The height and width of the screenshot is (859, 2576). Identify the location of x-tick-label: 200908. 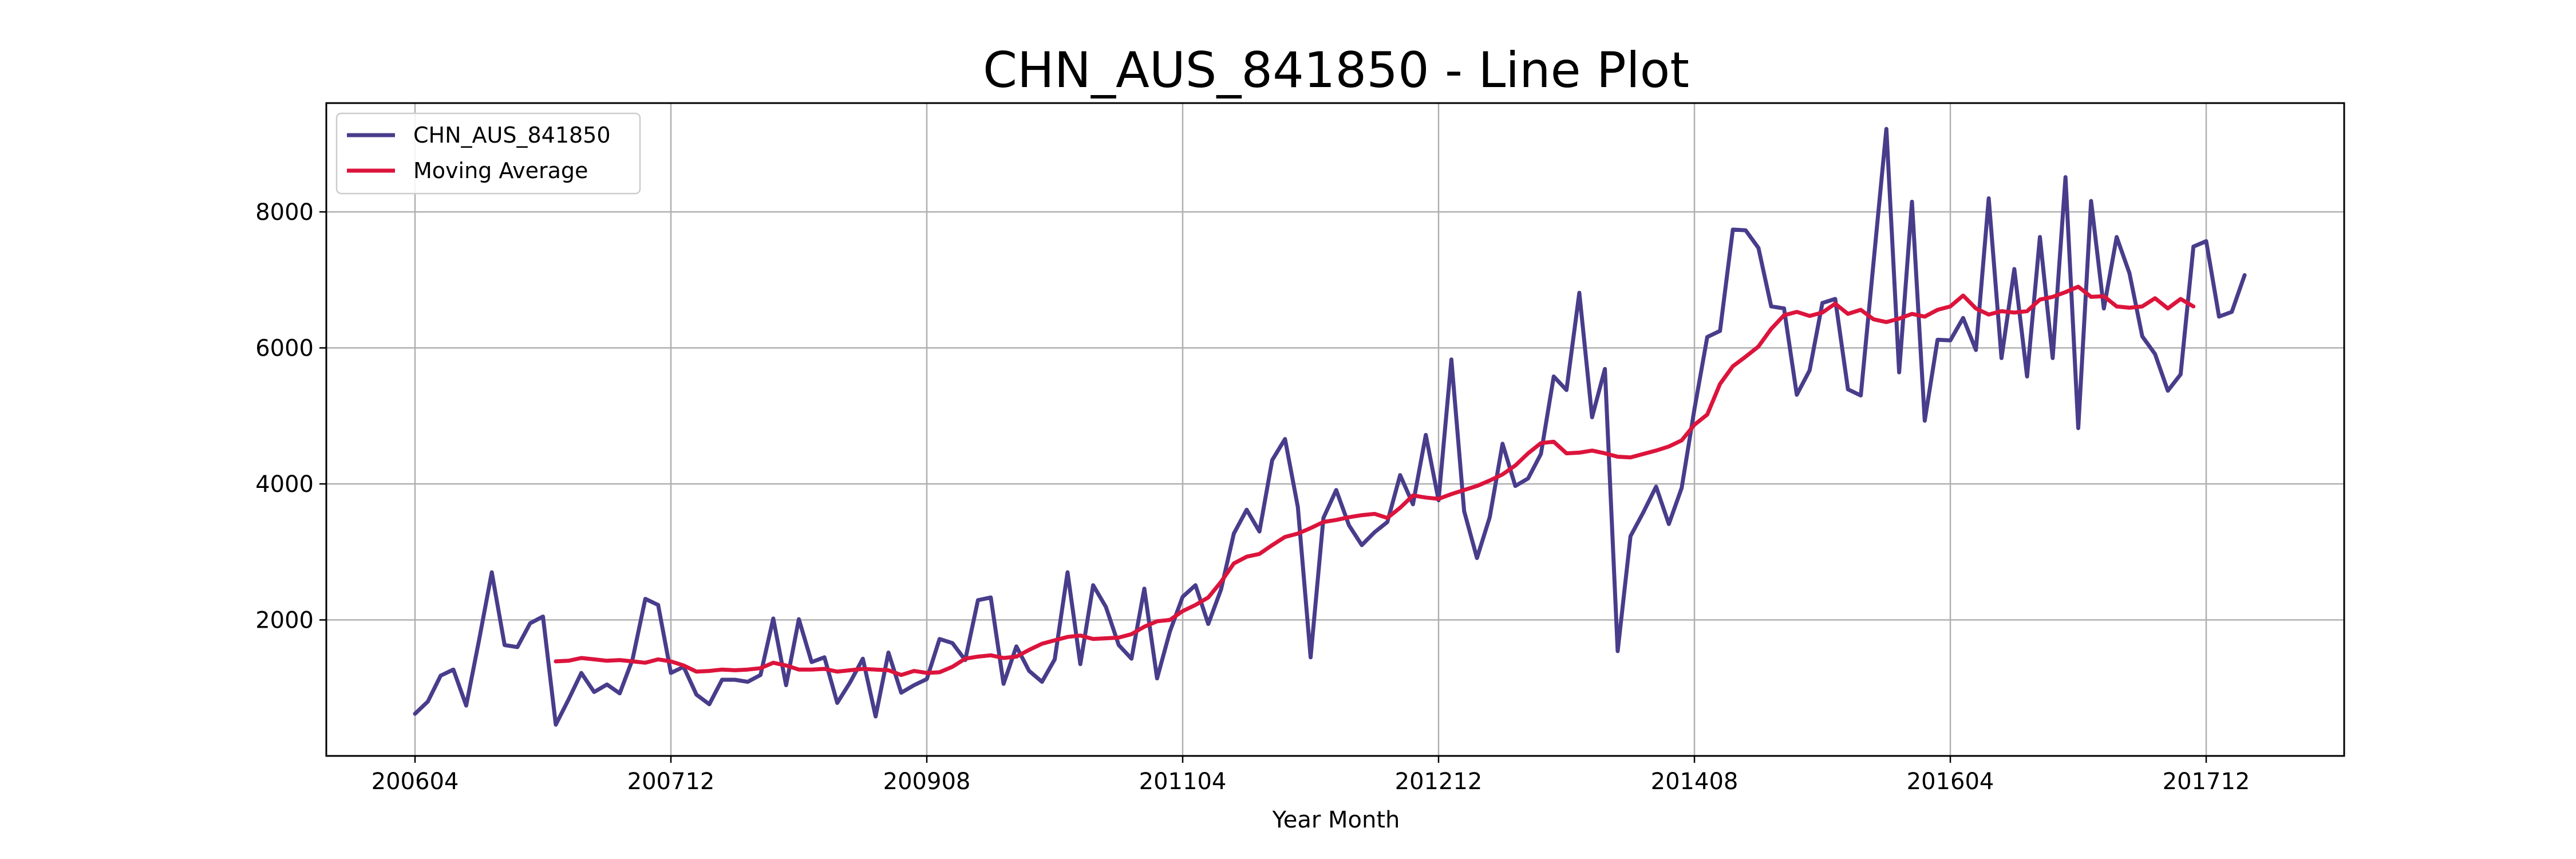
(927, 782).